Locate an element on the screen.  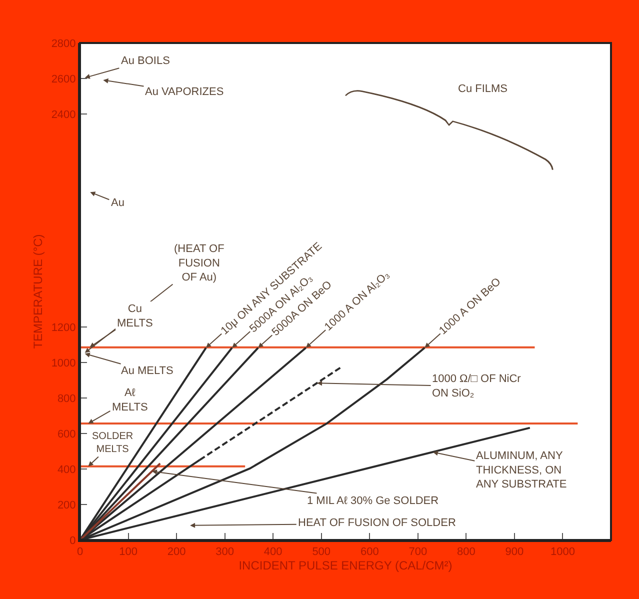
annotation: Cu MELTS is located at coordinates (135, 316).